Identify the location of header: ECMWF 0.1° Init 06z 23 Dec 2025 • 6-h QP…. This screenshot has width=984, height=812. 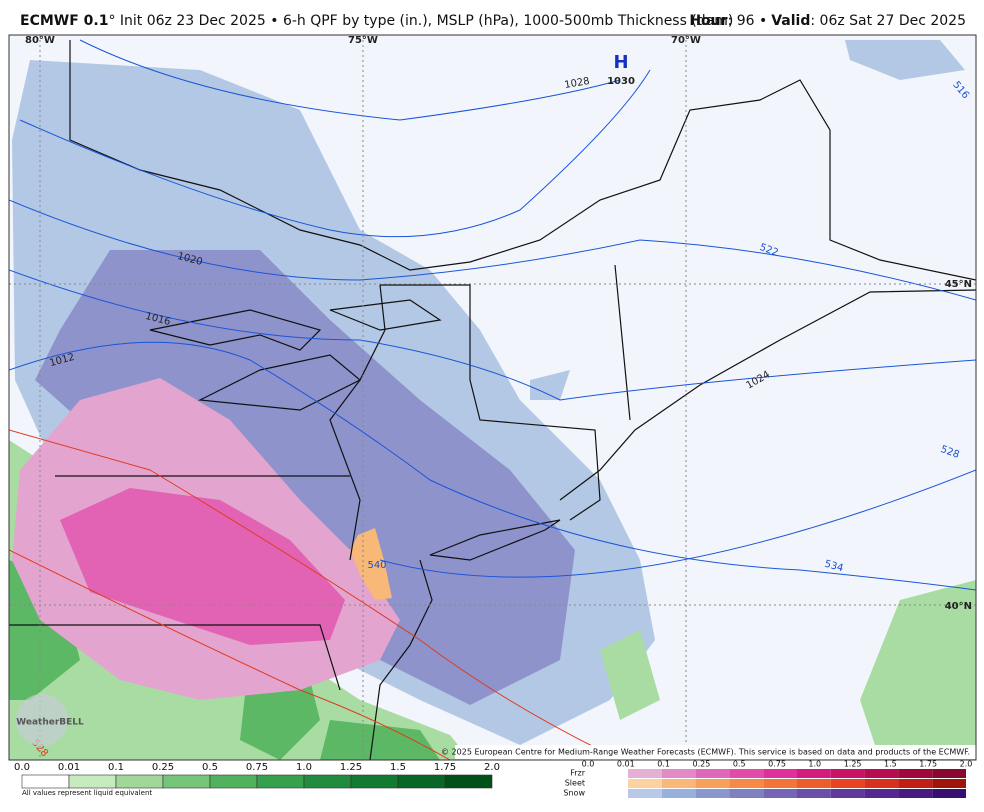
(493, 21).